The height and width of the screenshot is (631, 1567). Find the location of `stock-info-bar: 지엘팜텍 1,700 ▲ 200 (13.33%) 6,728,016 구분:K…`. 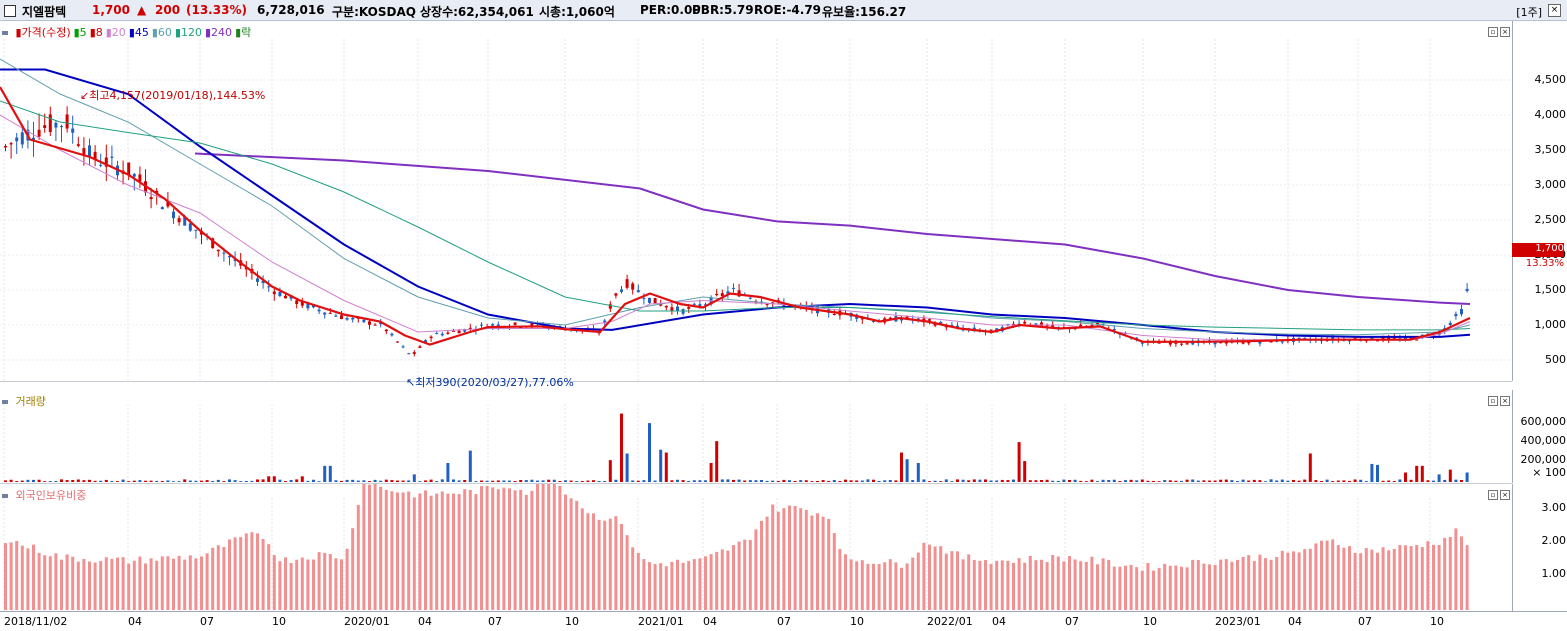

stock-info-bar: 지엘팜텍 1,700 ▲ 200 (13.33%) 6,728,016 구분:K… is located at coordinates (783, 10).